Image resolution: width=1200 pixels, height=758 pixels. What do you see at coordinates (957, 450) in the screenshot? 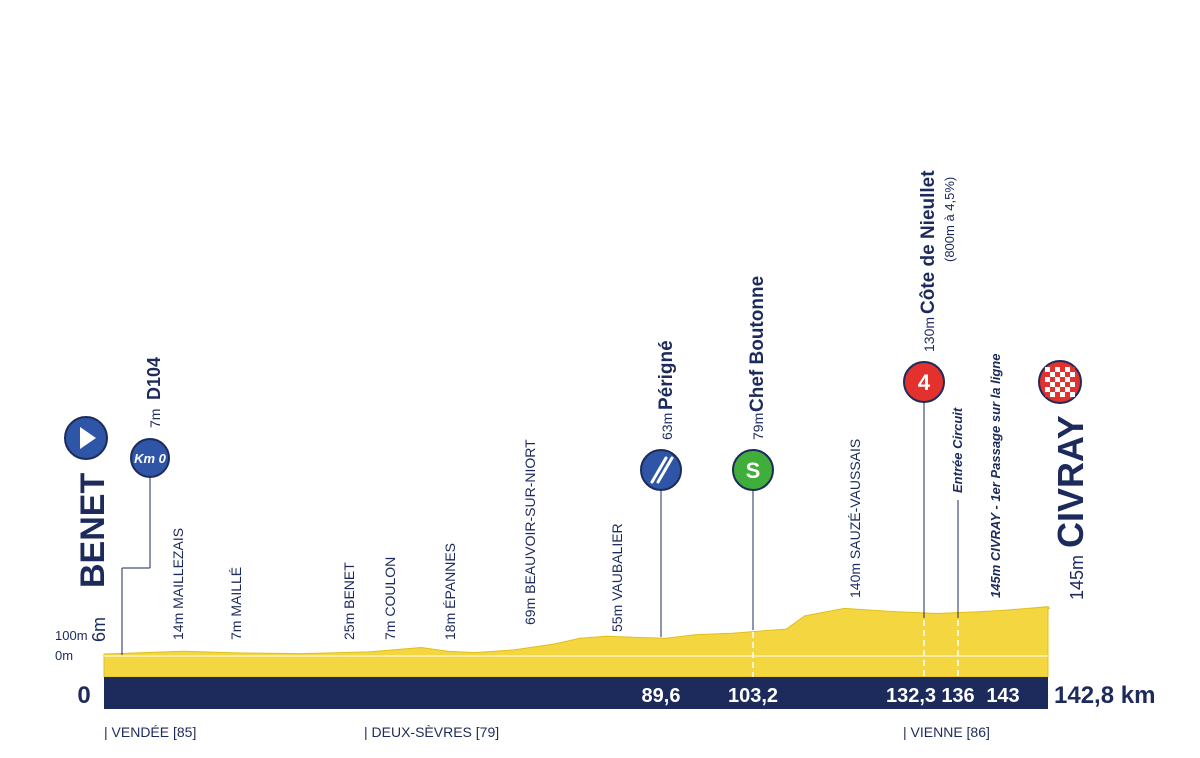
I see `circuit-entry-label: Entrée Circuit` at bounding box center [957, 450].